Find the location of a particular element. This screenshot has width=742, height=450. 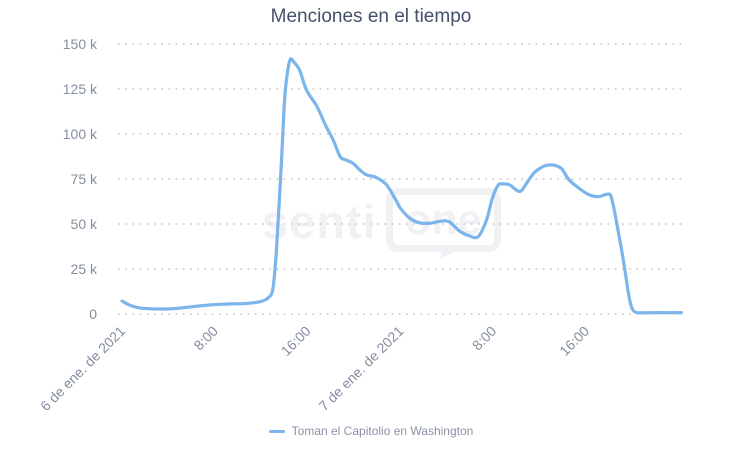

legend-line-marker is located at coordinates (276, 431).